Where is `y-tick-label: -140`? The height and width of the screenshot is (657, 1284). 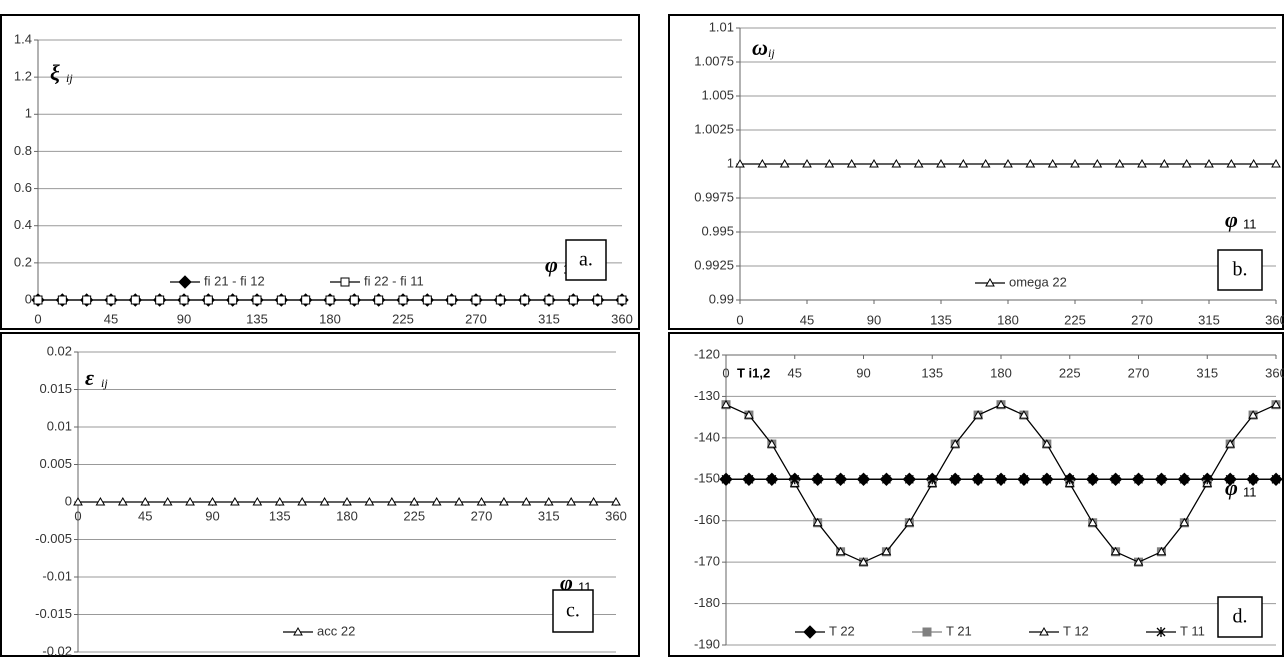 y-tick-label: -140 is located at coordinates (707, 436).